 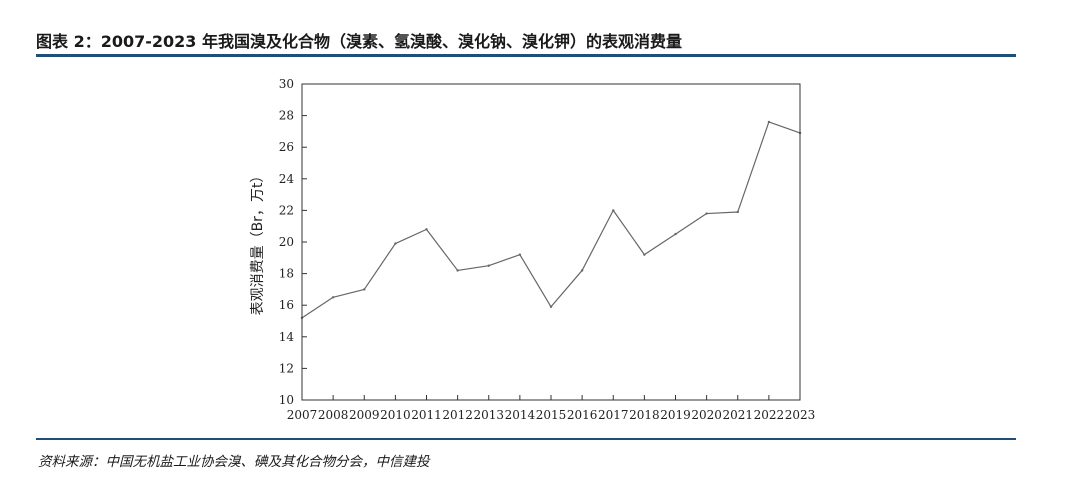 I want to click on y-tick-label: 18, so click(x=286, y=274).